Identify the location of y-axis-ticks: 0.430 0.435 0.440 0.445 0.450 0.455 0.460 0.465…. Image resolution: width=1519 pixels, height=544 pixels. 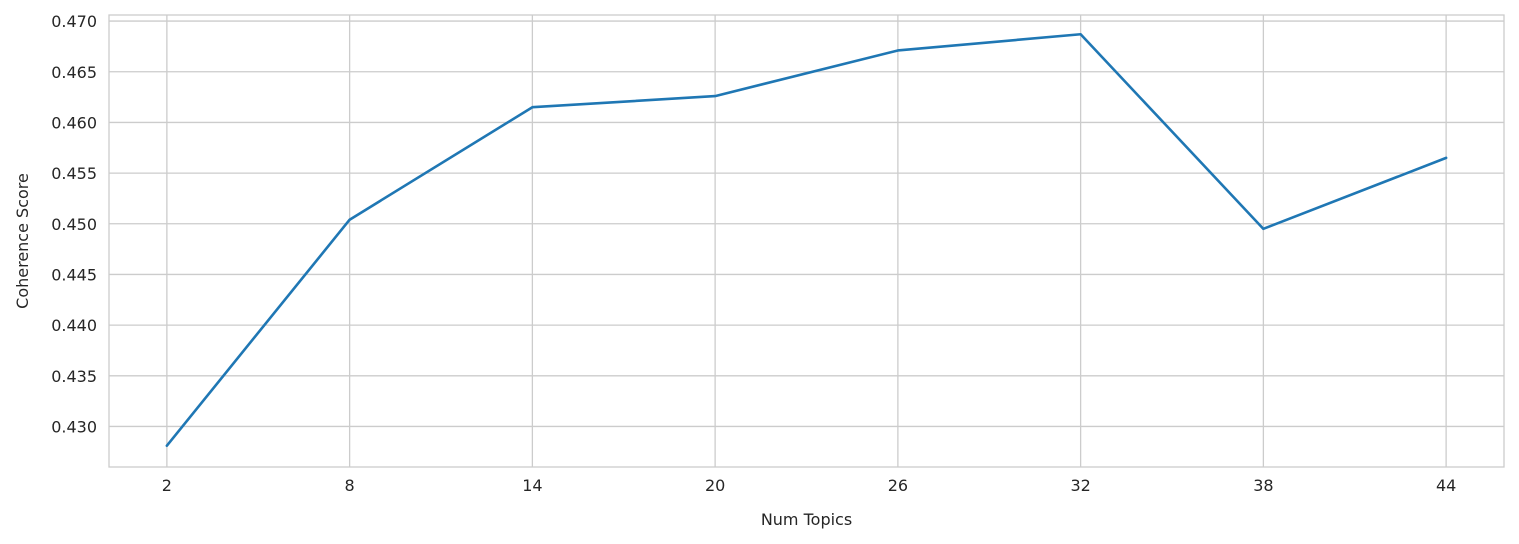
(74, 224).